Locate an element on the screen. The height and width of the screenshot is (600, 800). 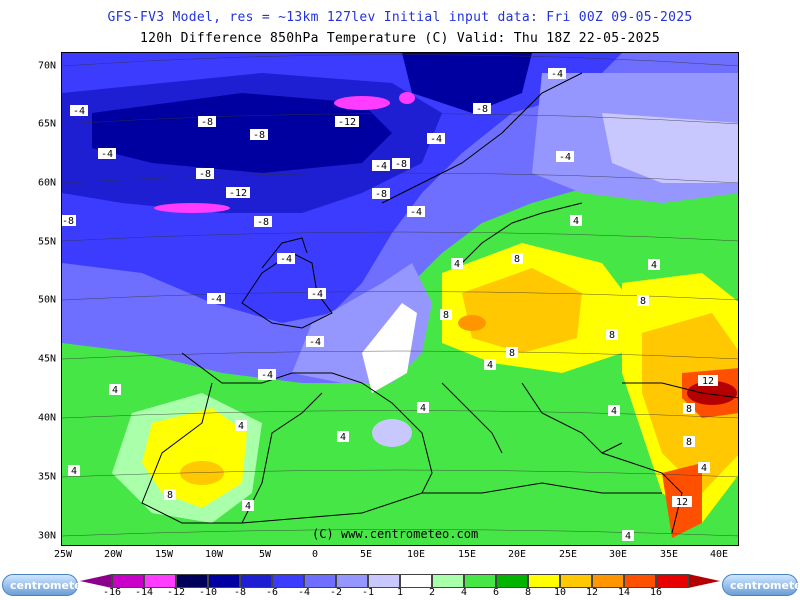
lon-label-5e: 5E is located at coordinates (366, 554).